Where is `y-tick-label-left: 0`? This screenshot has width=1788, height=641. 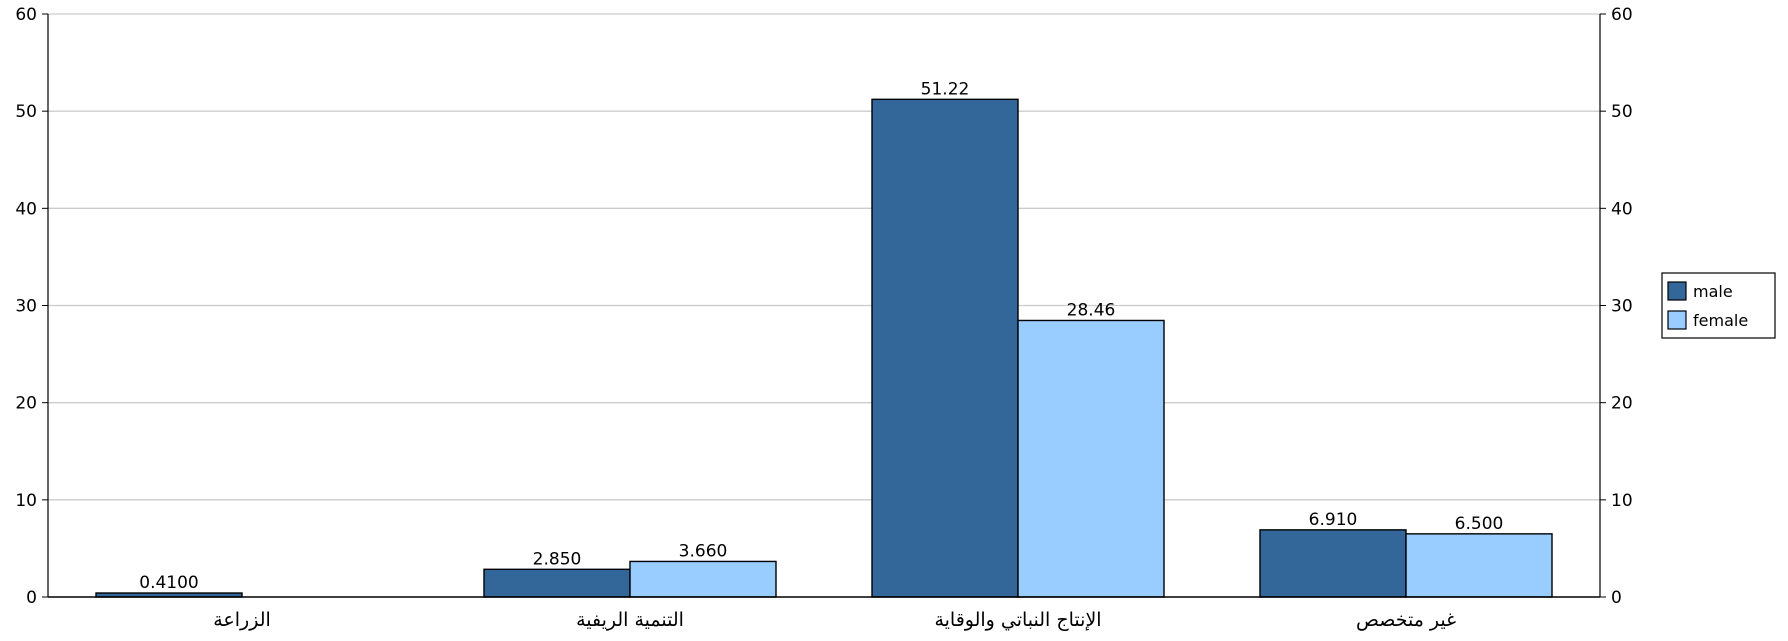
y-tick-label-left: 0 is located at coordinates (31, 598).